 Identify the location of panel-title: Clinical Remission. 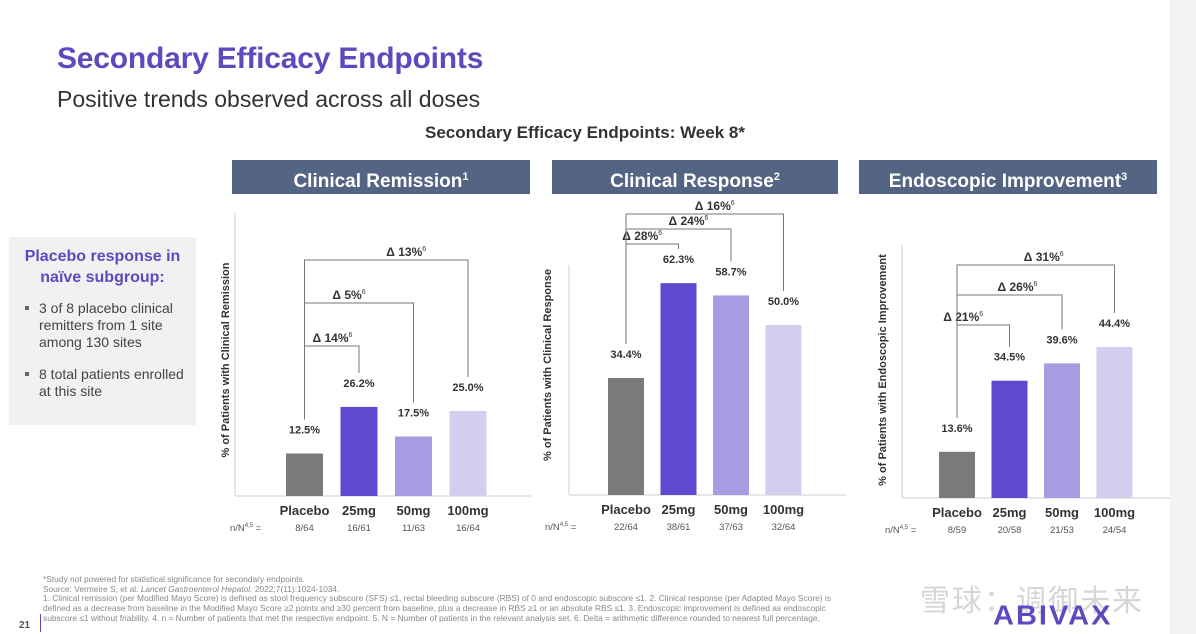
(378, 181).